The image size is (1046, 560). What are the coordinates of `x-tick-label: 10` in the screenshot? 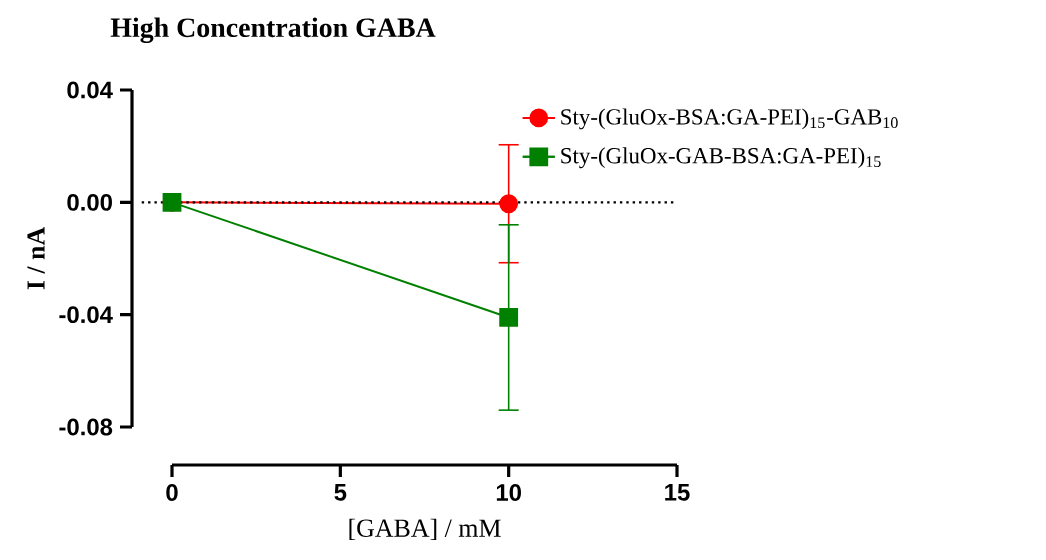 It's located at (508, 492).